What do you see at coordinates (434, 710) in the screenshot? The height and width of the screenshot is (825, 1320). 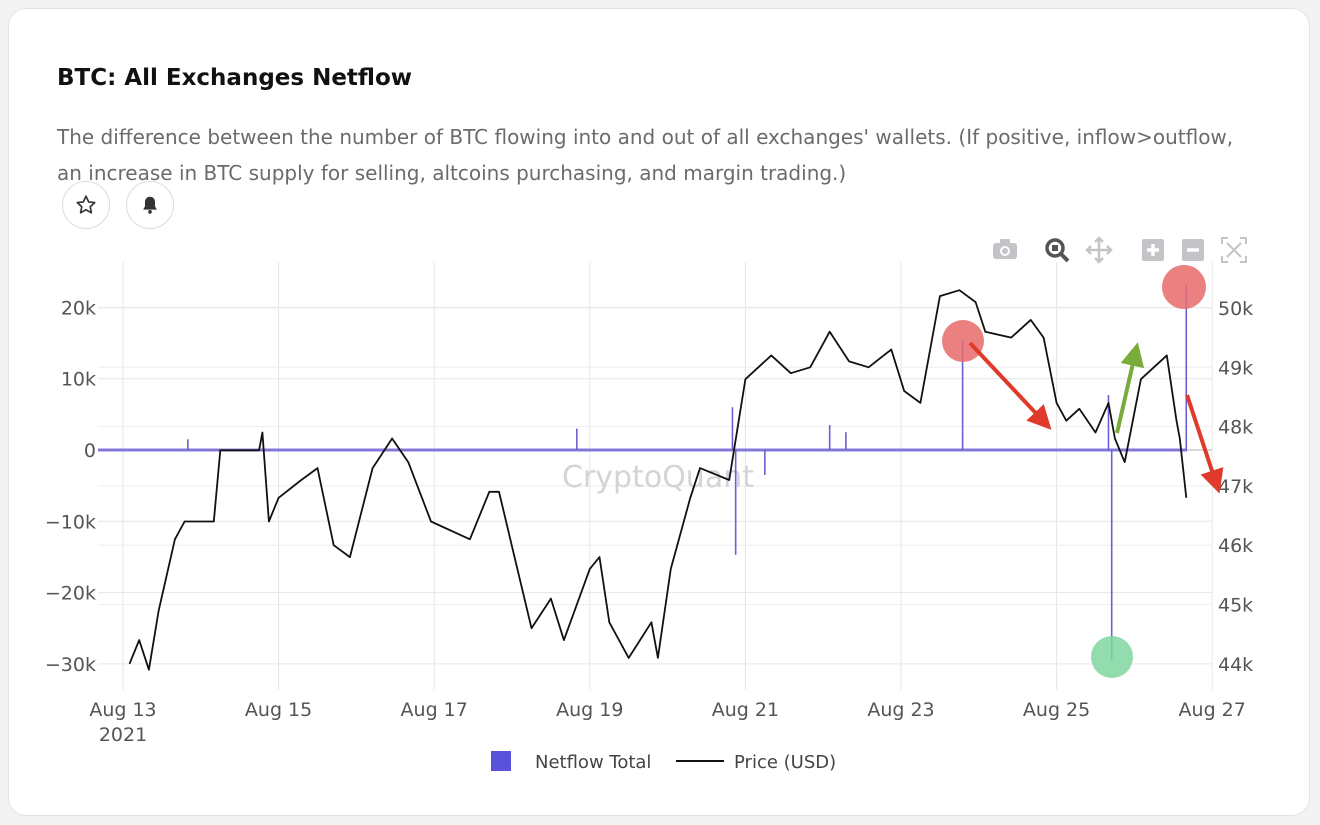 I see `x-tick-label: Aug 17` at bounding box center [434, 710].